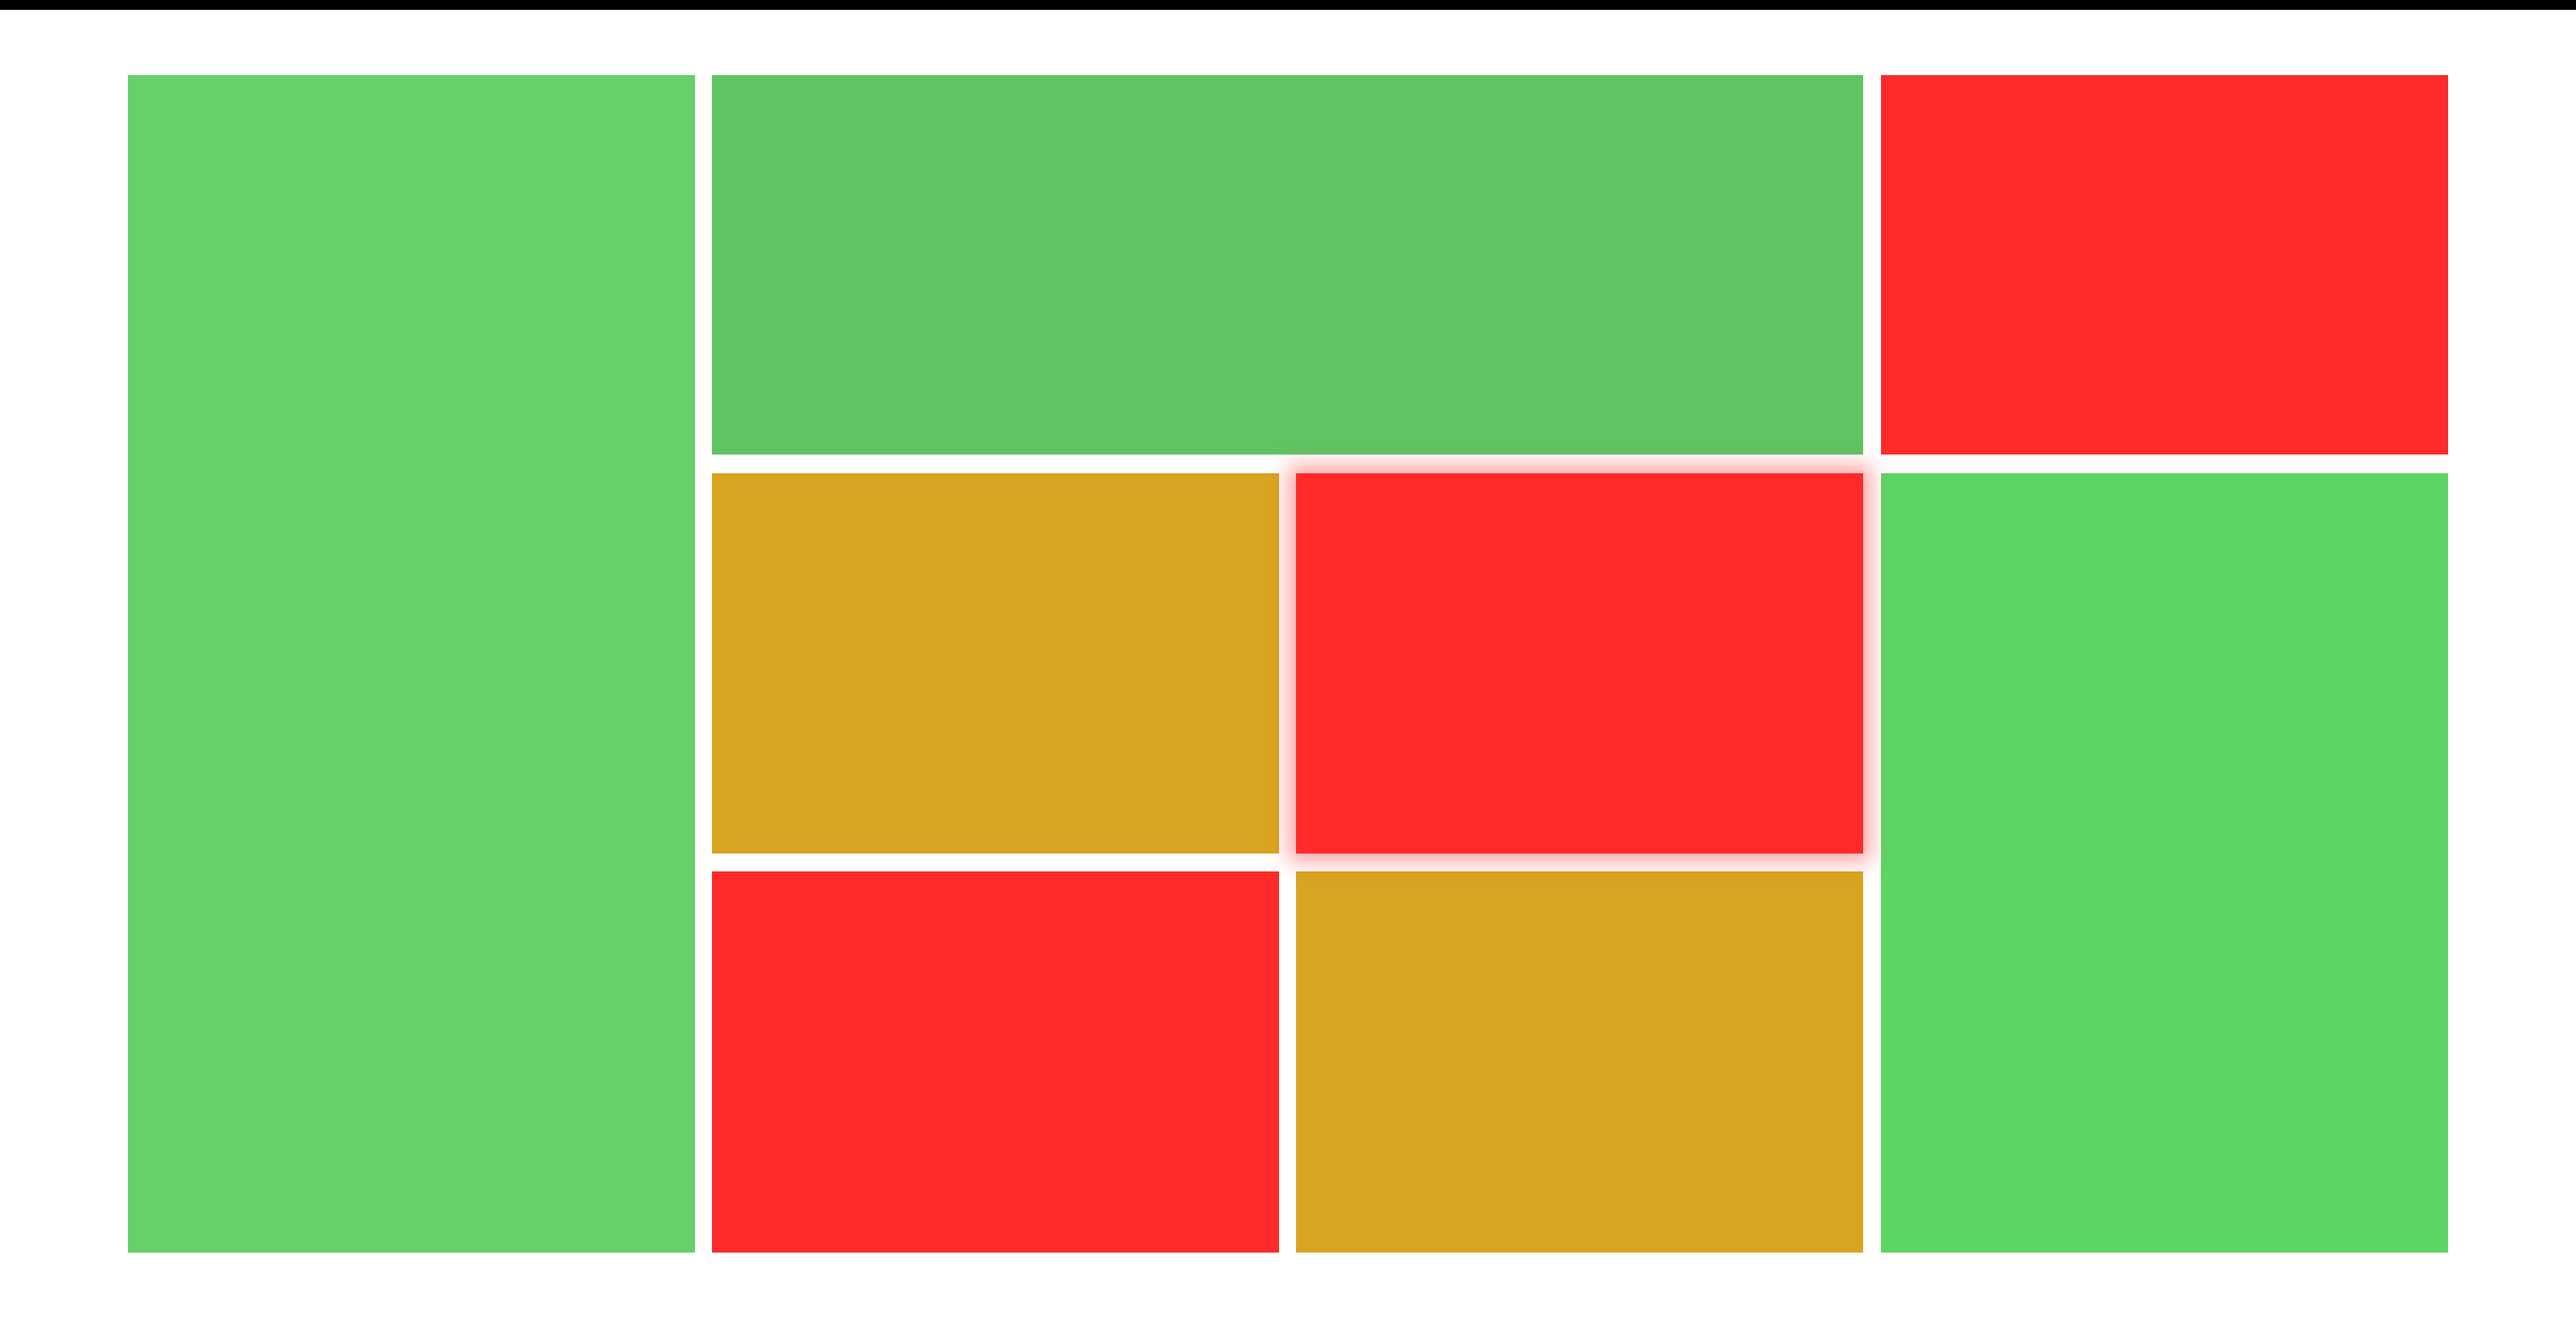 The width and height of the screenshot is (2576, 1317). Describe the element at coordinates (2164, 863) in the screenshot. I see `tile-right-tall` at that location.